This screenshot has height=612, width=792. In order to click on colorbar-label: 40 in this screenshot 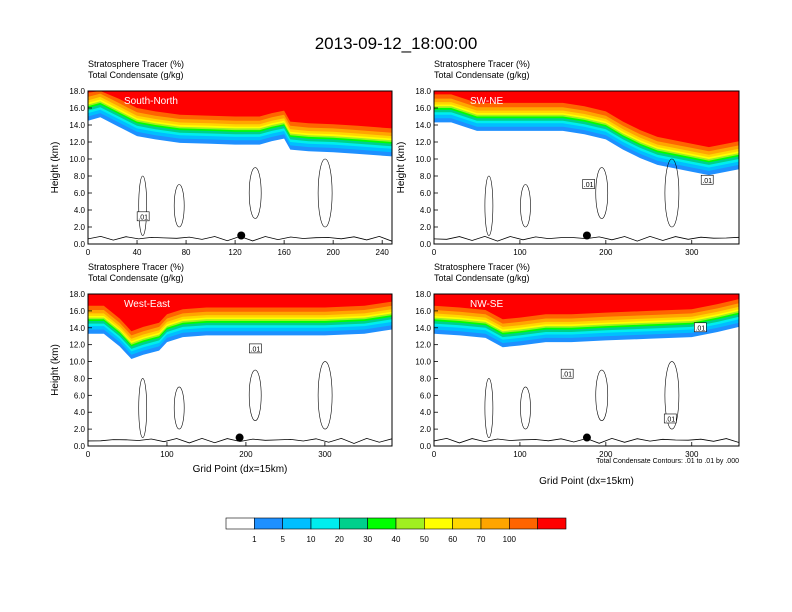, I will do `click(396, 539)`.